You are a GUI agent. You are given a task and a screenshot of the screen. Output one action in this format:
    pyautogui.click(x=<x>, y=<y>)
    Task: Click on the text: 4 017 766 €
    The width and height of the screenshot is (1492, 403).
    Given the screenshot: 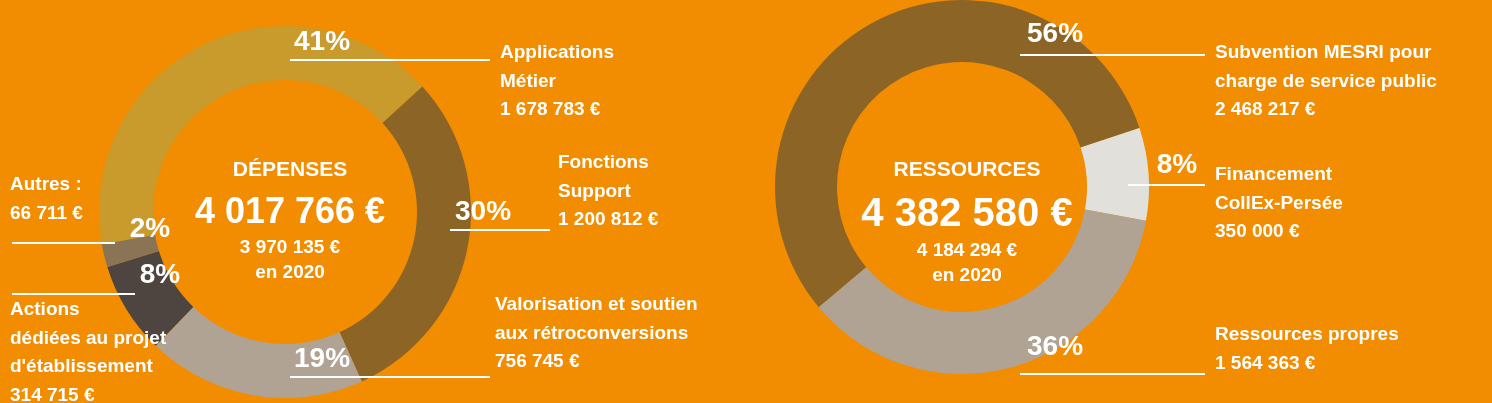 What is the action you would take?
    pyautogui.click(x=290, y=210)
    